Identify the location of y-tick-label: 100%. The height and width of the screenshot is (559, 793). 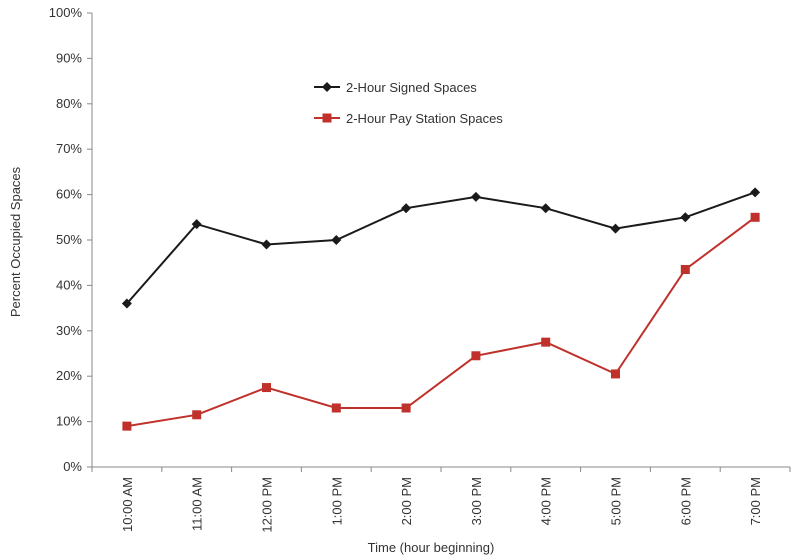
(66, 12).